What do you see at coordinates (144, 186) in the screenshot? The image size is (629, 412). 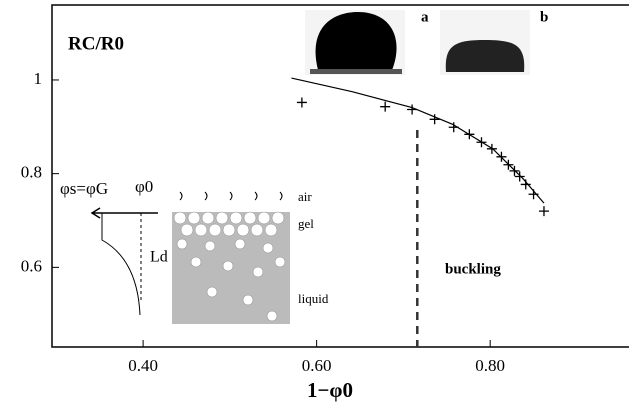 I see `inset-label: φ0` at bounding box center [144, 186].